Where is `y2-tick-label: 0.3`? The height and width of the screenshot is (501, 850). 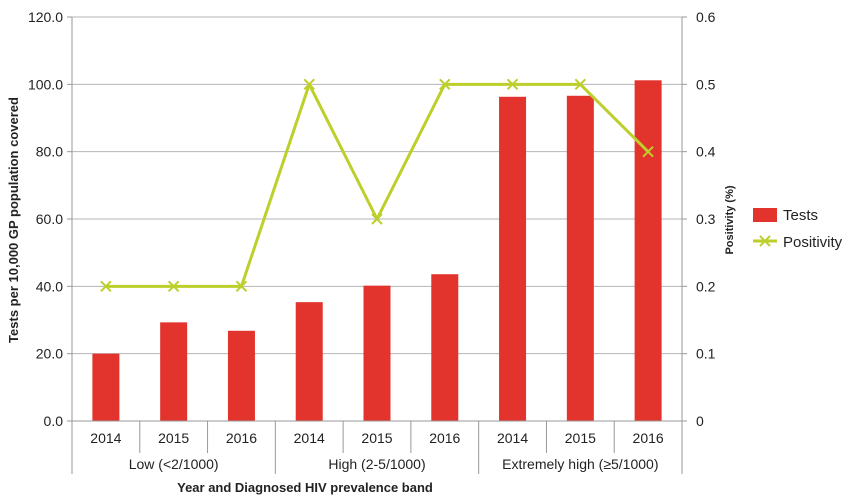
y2-tick-label: 0.3 is located at coordinates (706, 219).